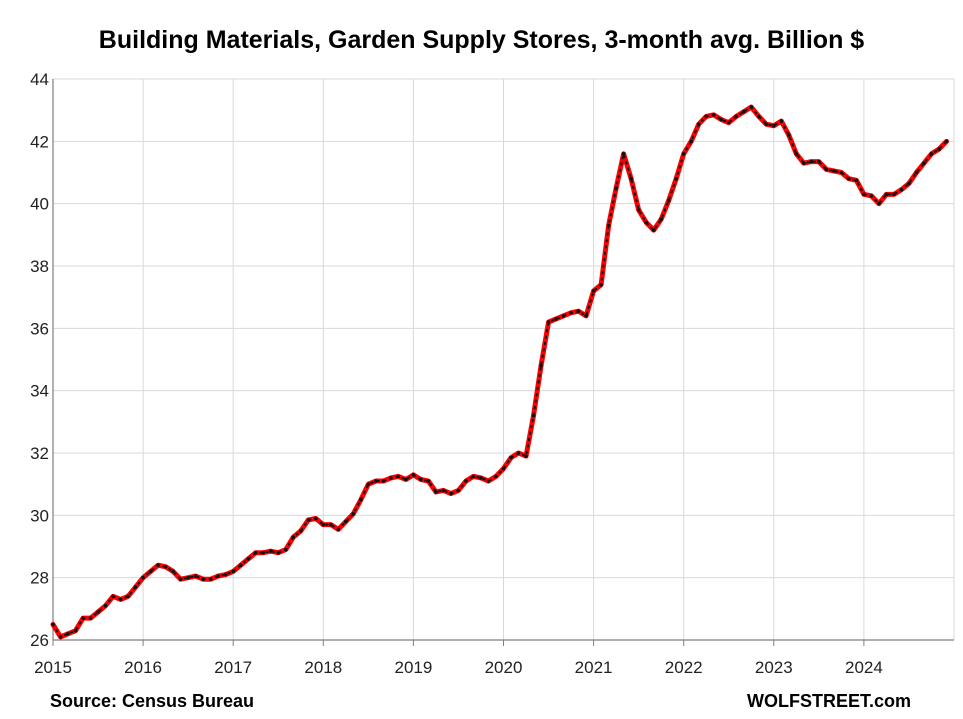  What do you see at coordinates (323, 667) in the screenshot?
I see `x-tick-label-2018: 2018` at bounding box center [323, 667].